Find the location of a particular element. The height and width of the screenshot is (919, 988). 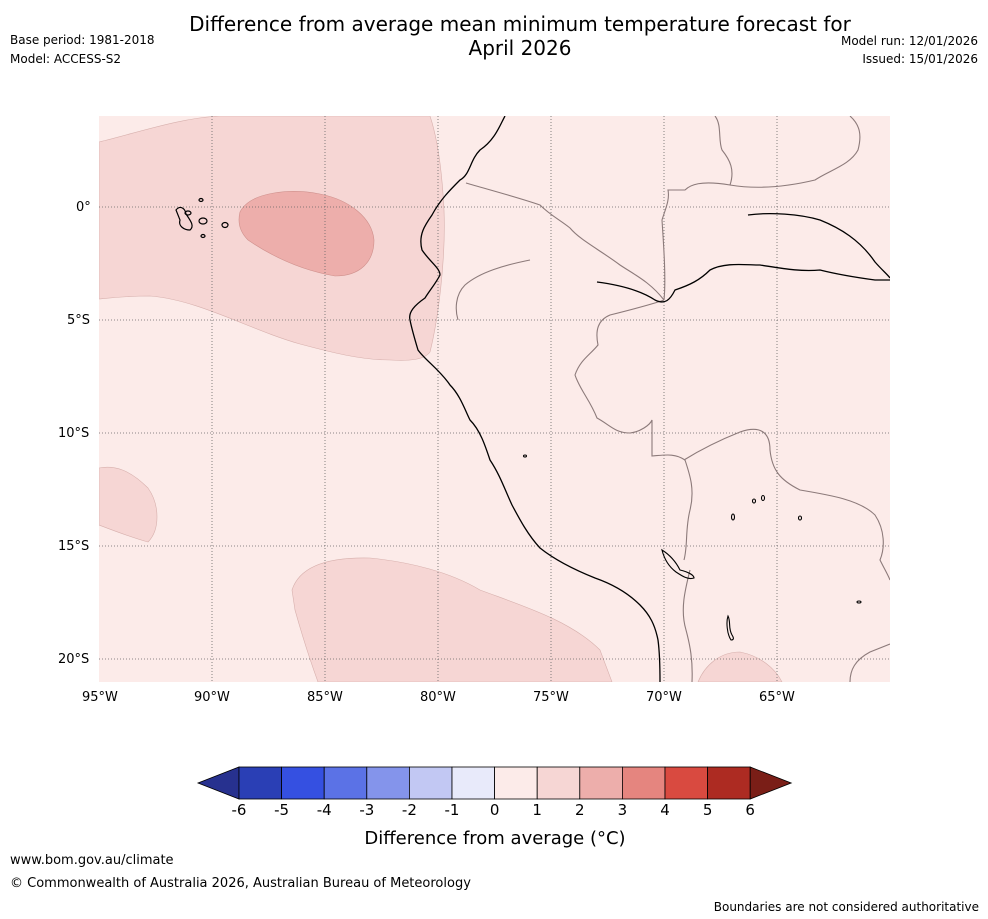

website-link: www.bom.gov.au/climate is located at coordinates (92, 860).